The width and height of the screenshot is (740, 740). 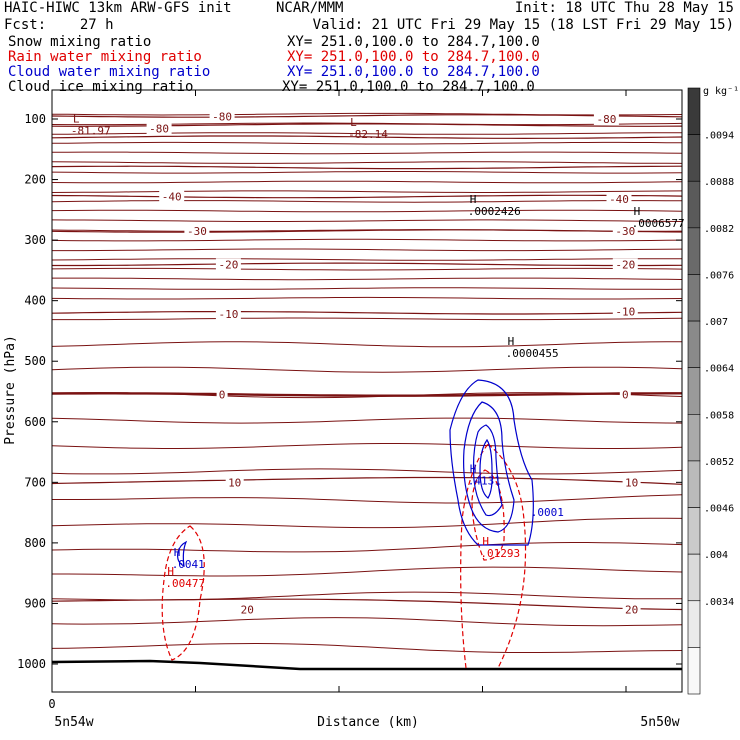 What do you see at coordinates (91, 130) in the screenshot?
I see `extremum-value: -81.97` at bounding box center [91, 130].